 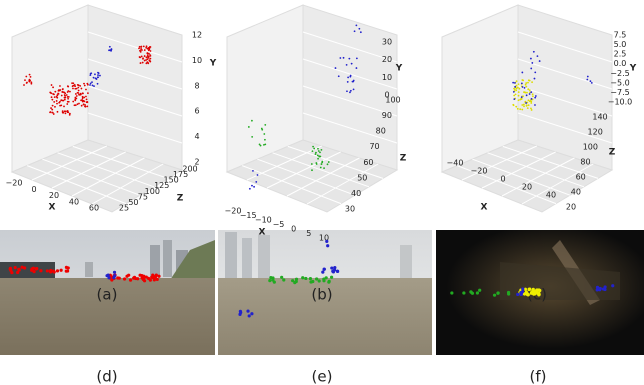 I want to click on y-tick-label: 6, so click(x=196, y=111).